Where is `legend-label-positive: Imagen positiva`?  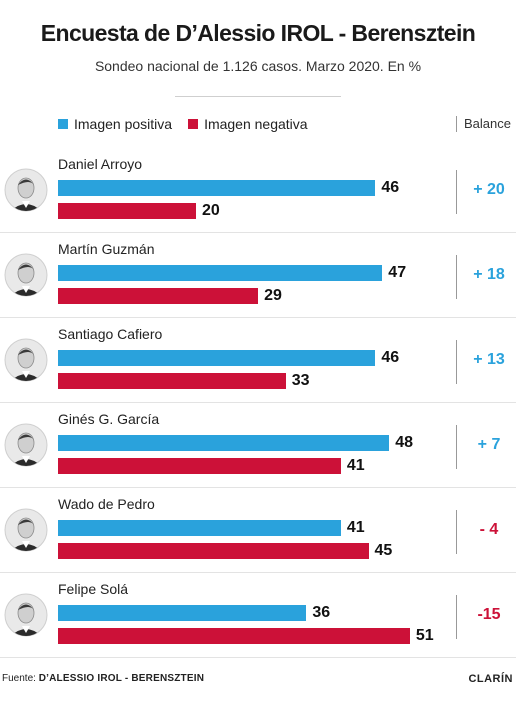
legend-label-positive: Imagen positiva is located at coordinates (123, 124).